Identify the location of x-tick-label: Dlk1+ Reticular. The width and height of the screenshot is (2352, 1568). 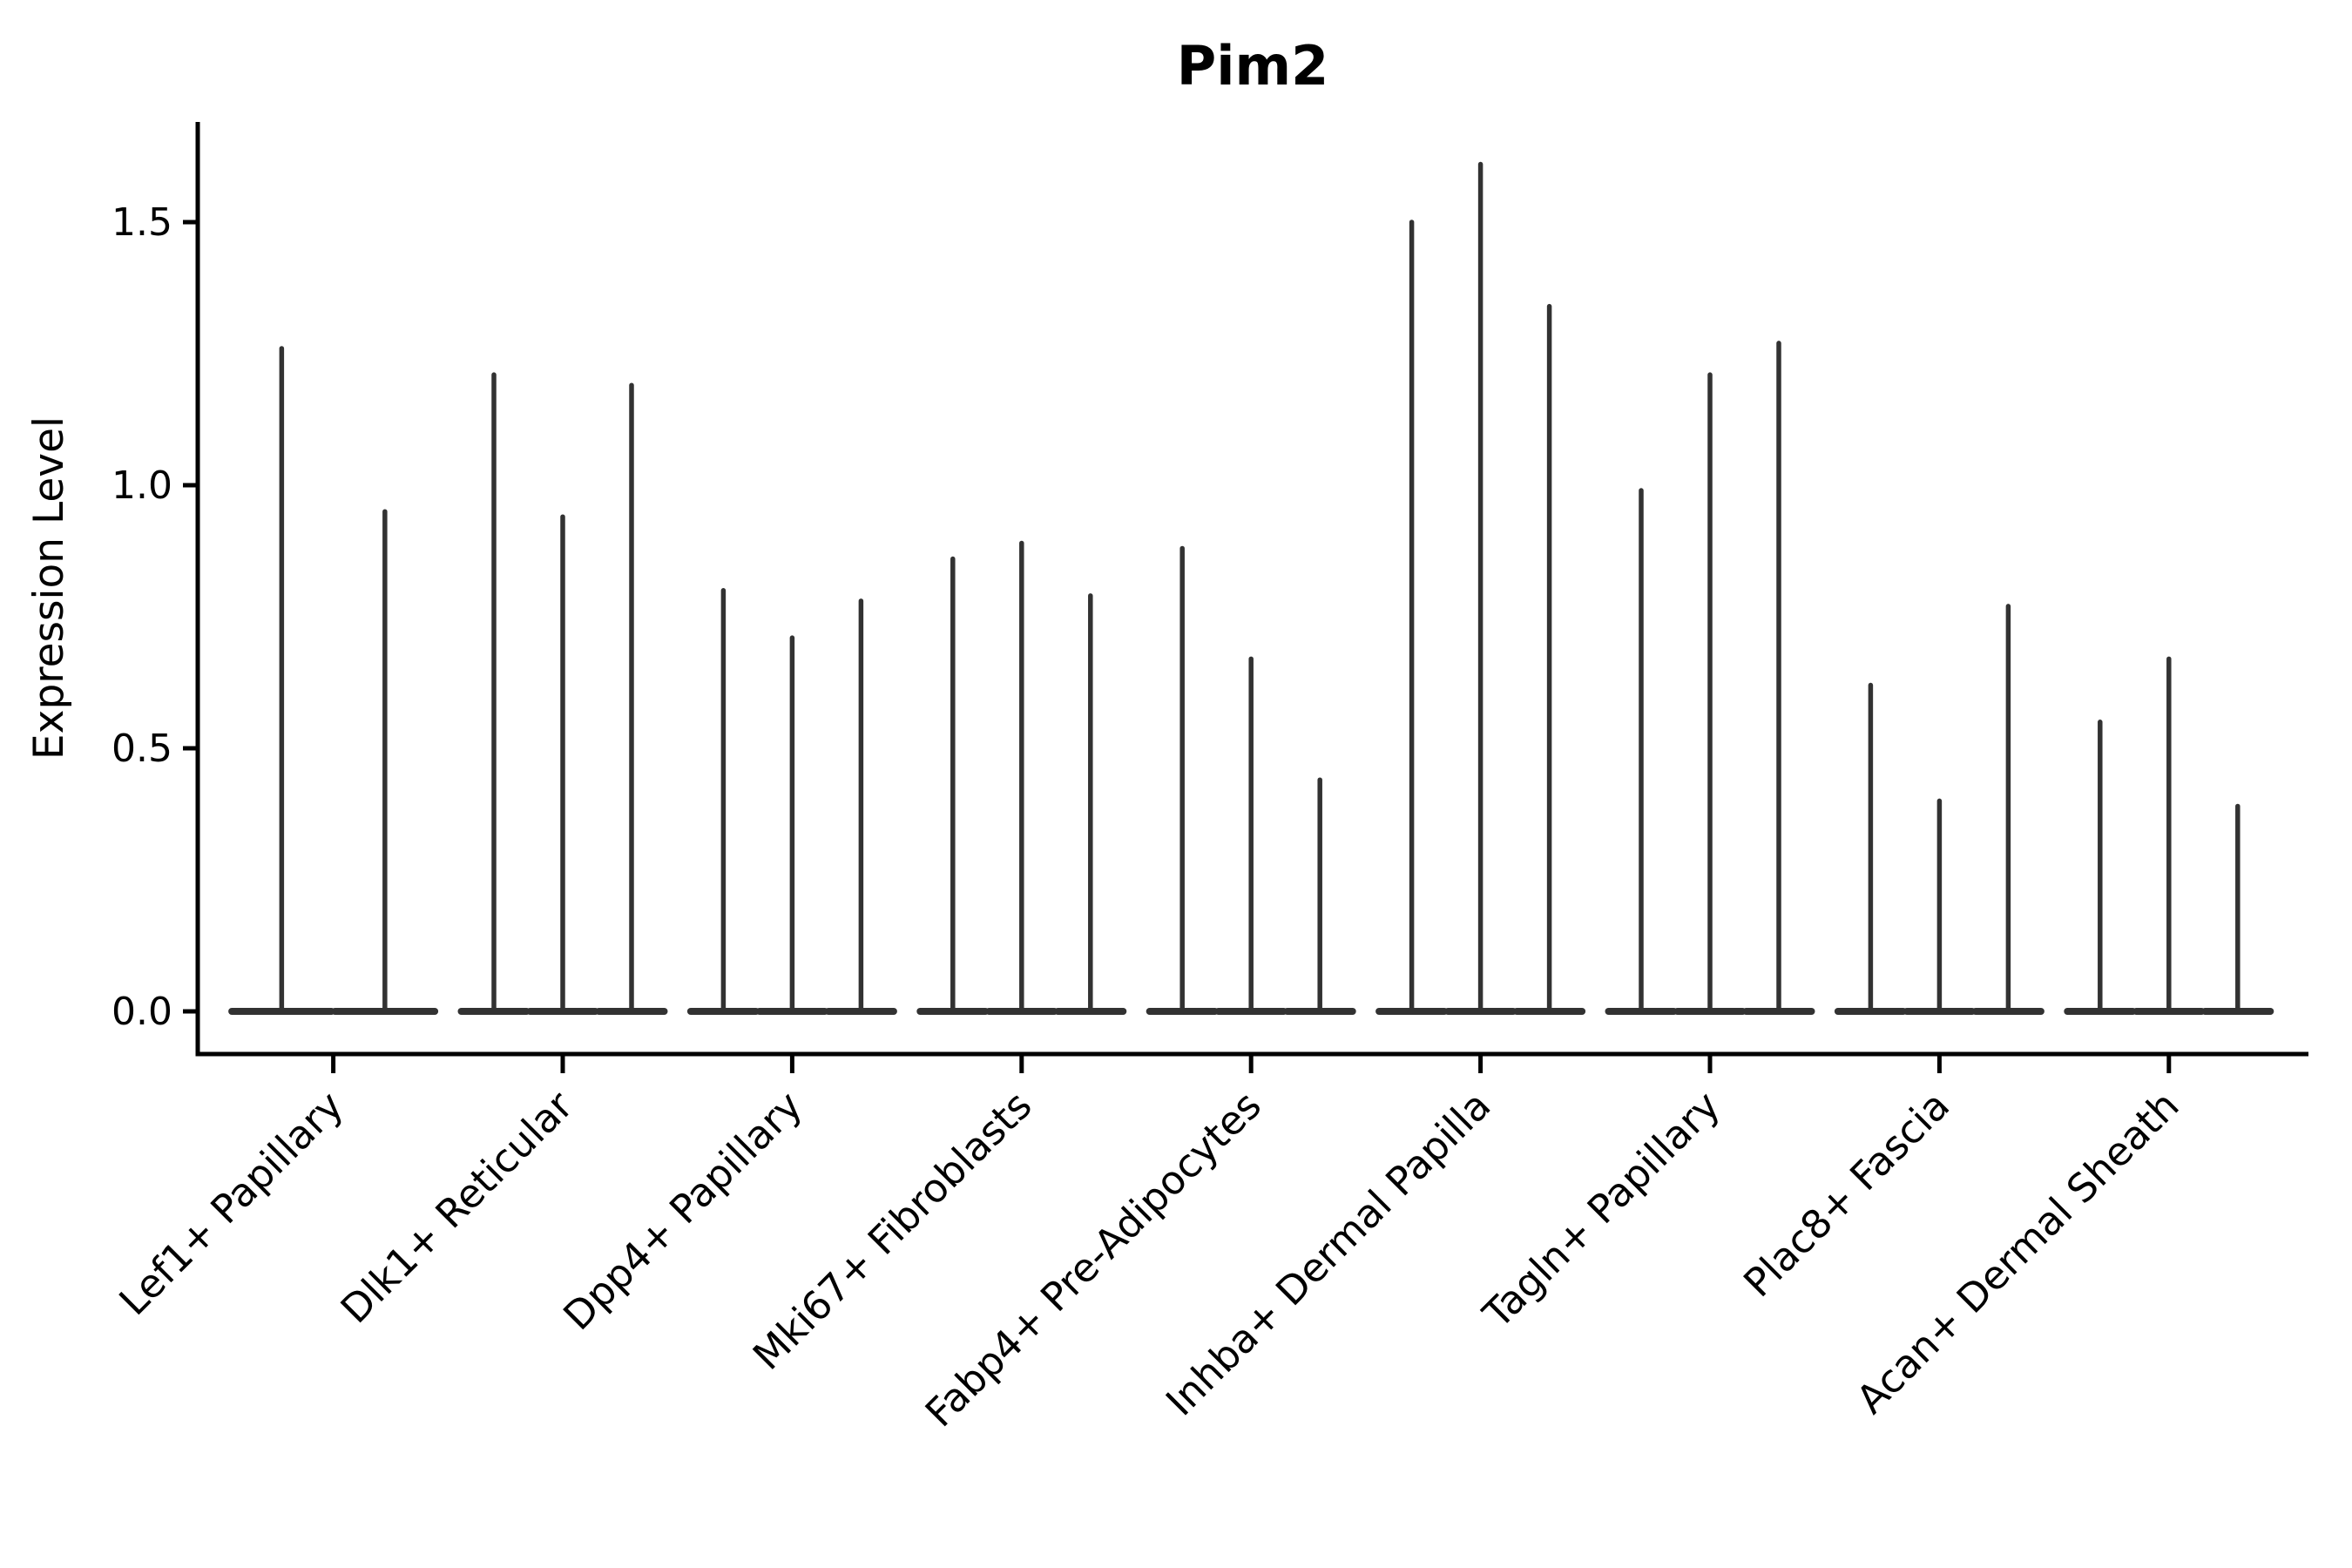
(457, 1207).